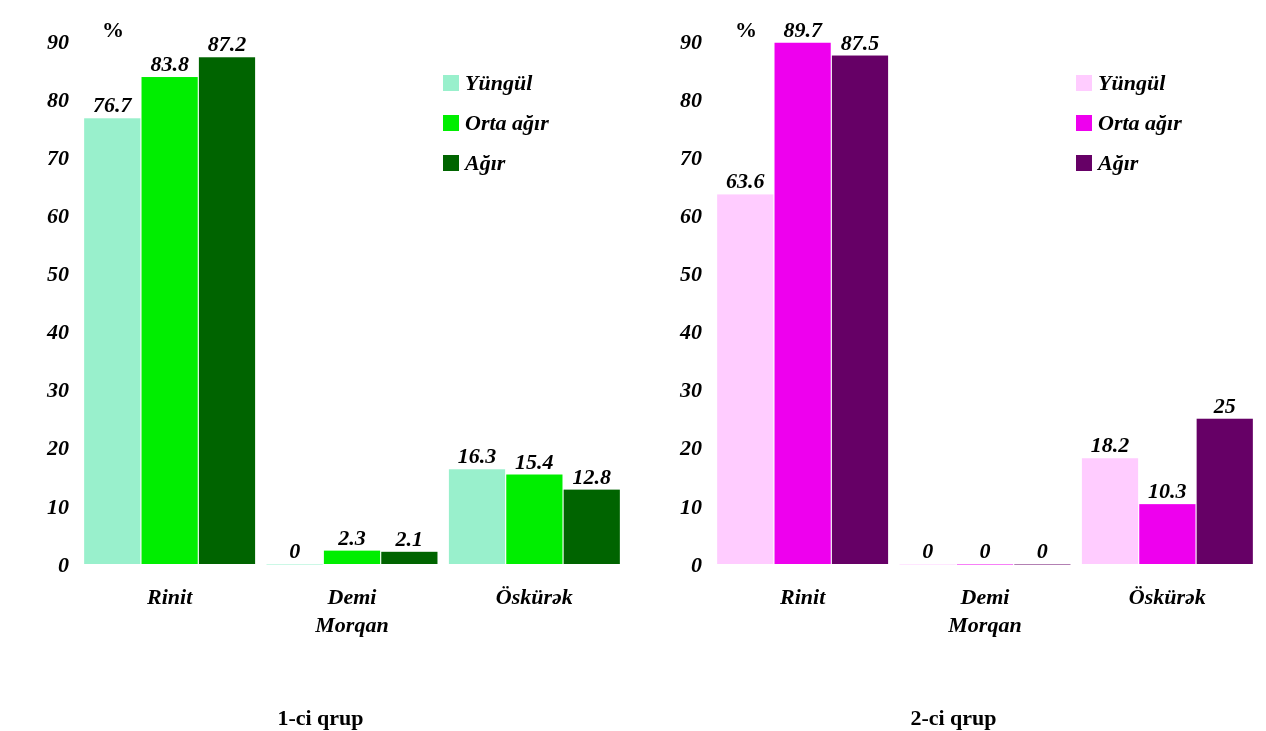 This screenshot has width=1266, height=731. I want to click on data-label: 76.7, so click(113, 105).